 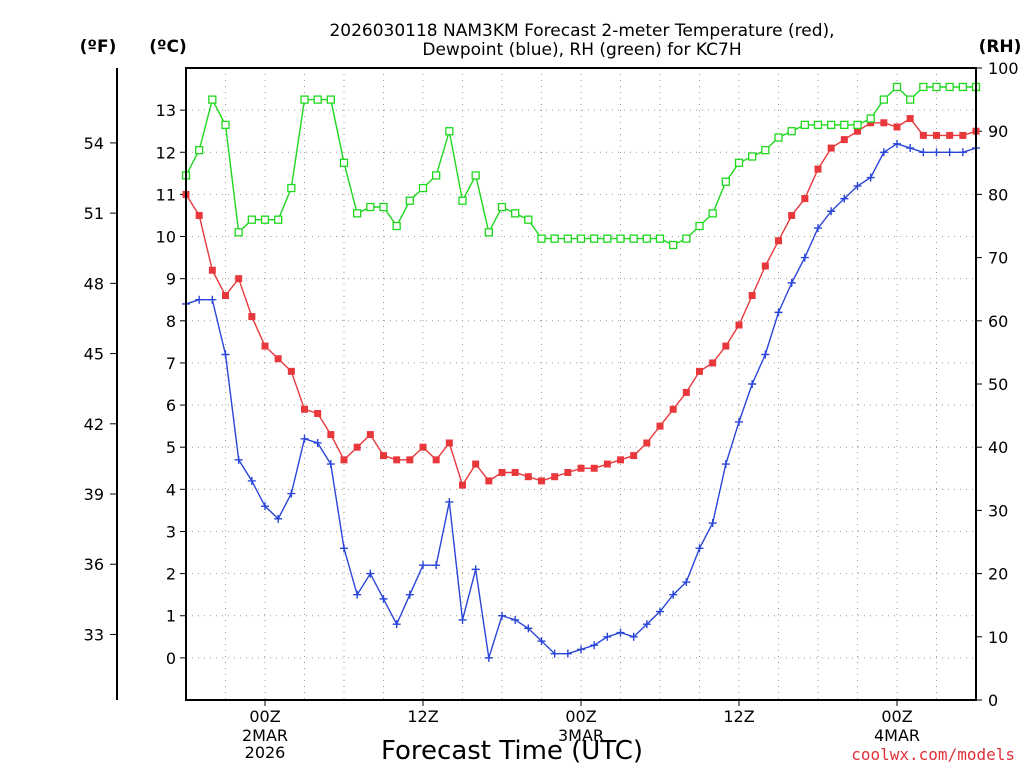 What do you see at coordinates (166, 152) in the screenshot?
I see `celsius-tick-label: 12` at bounding box center [166, 152].